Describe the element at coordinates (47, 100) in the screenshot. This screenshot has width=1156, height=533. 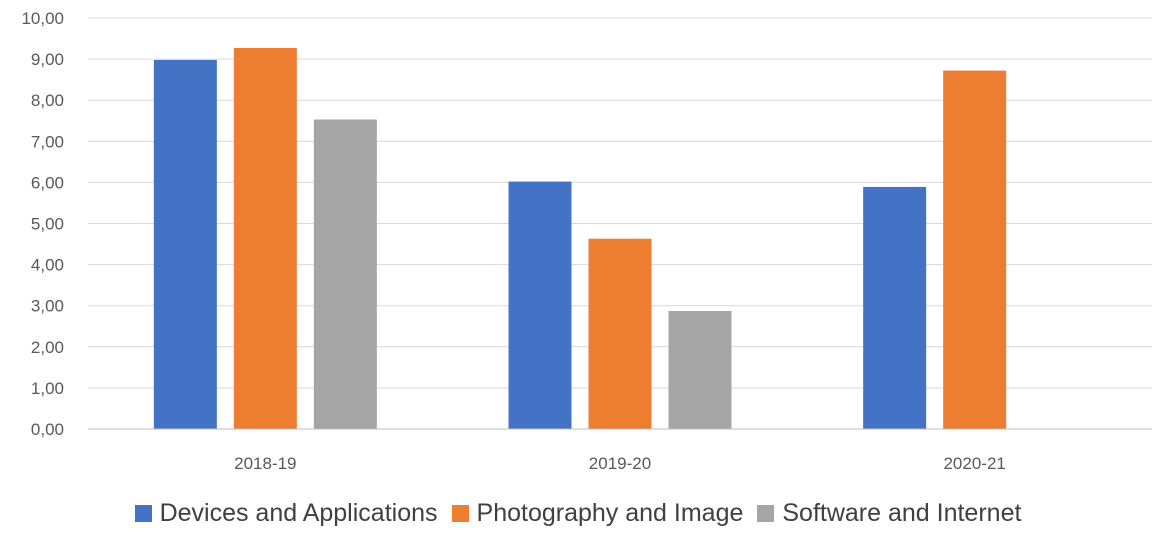
I see `y-tick-label: 8,00` at that location.